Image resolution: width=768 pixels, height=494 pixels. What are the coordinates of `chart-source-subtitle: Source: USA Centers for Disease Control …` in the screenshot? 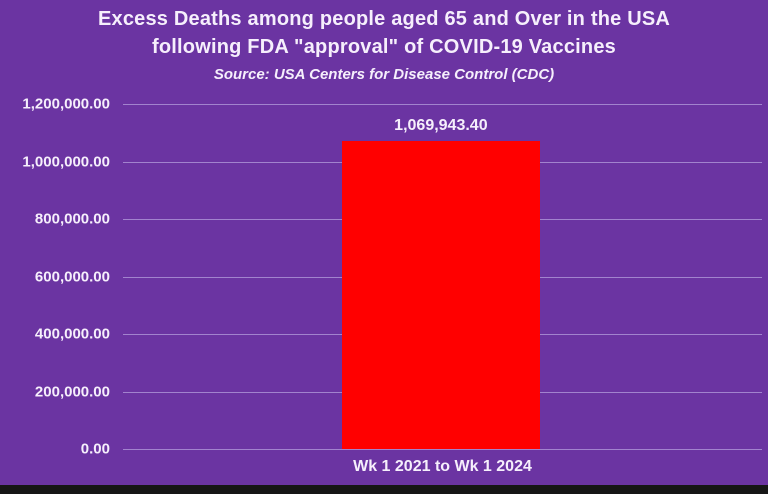 It's located at (384, 74).